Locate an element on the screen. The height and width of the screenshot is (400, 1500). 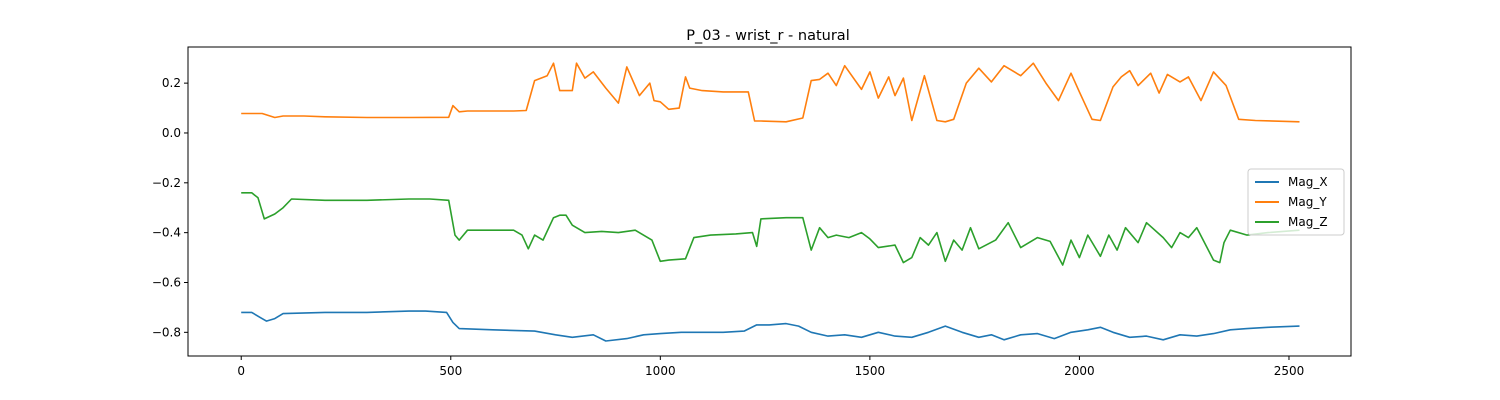
y-tick-label: 0.0 is located at coordinates (171, 133).